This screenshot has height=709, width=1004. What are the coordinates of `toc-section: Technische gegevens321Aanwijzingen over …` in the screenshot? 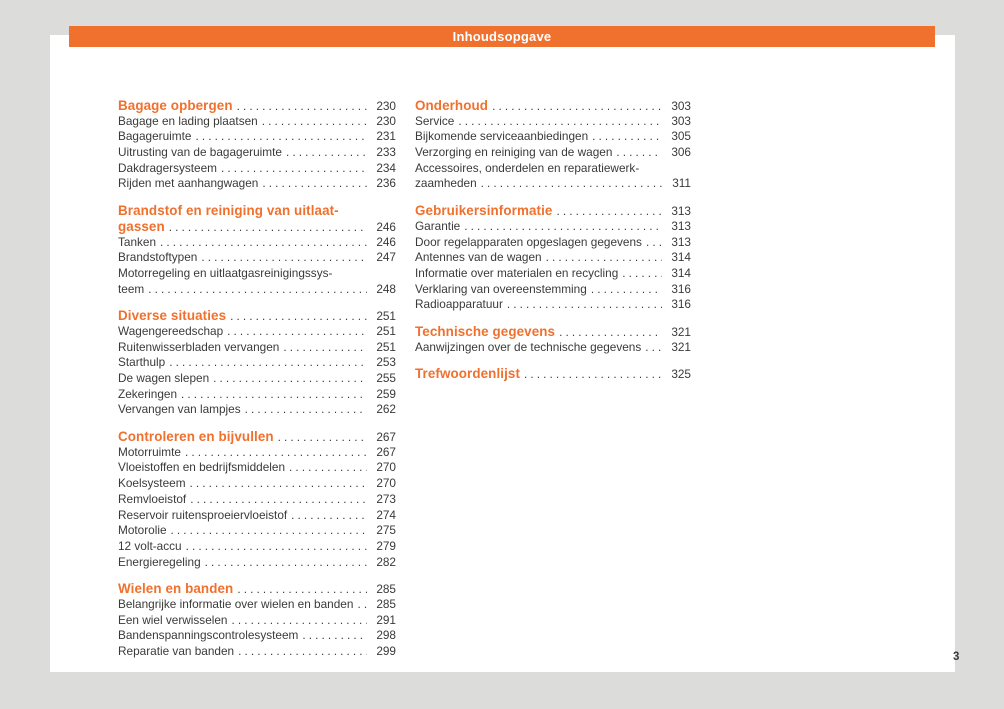 It's located at (553, 339).